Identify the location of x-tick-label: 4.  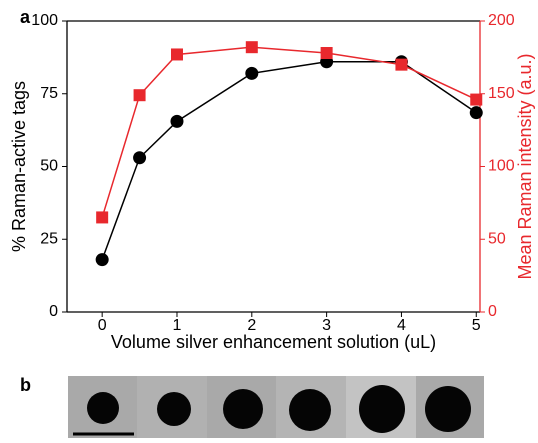
(401, 325).